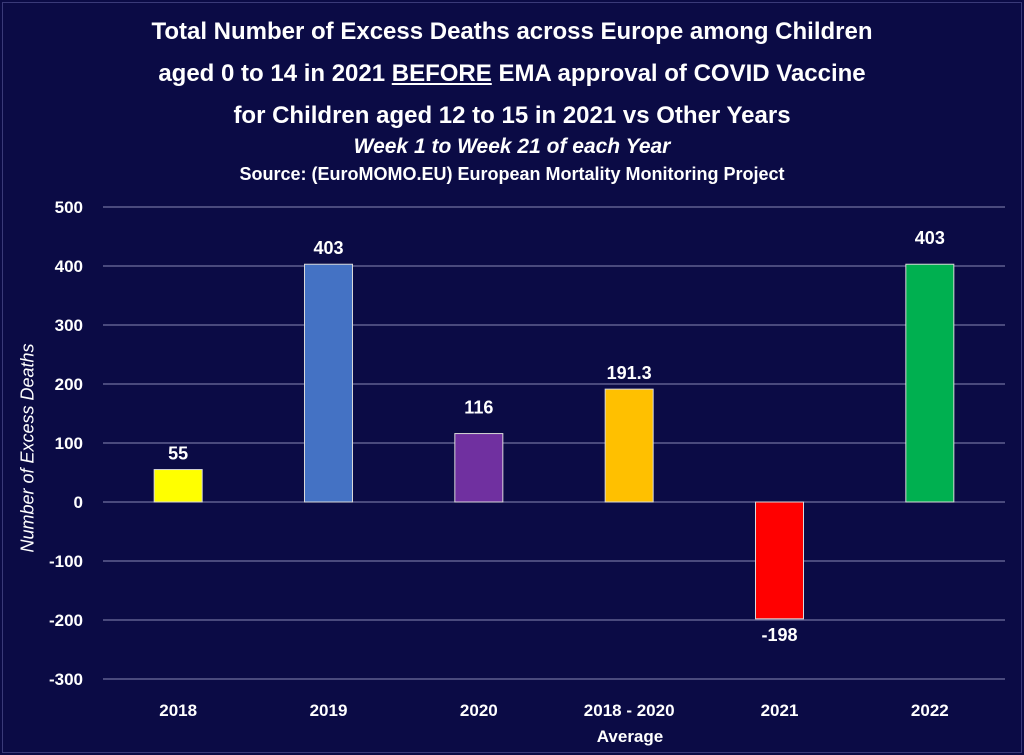 The width and height of the screenshot is (1024, 755). Describe the element at coordinates (69, 207) in the screenshot. I see `y-tick-label: 500` at that location.